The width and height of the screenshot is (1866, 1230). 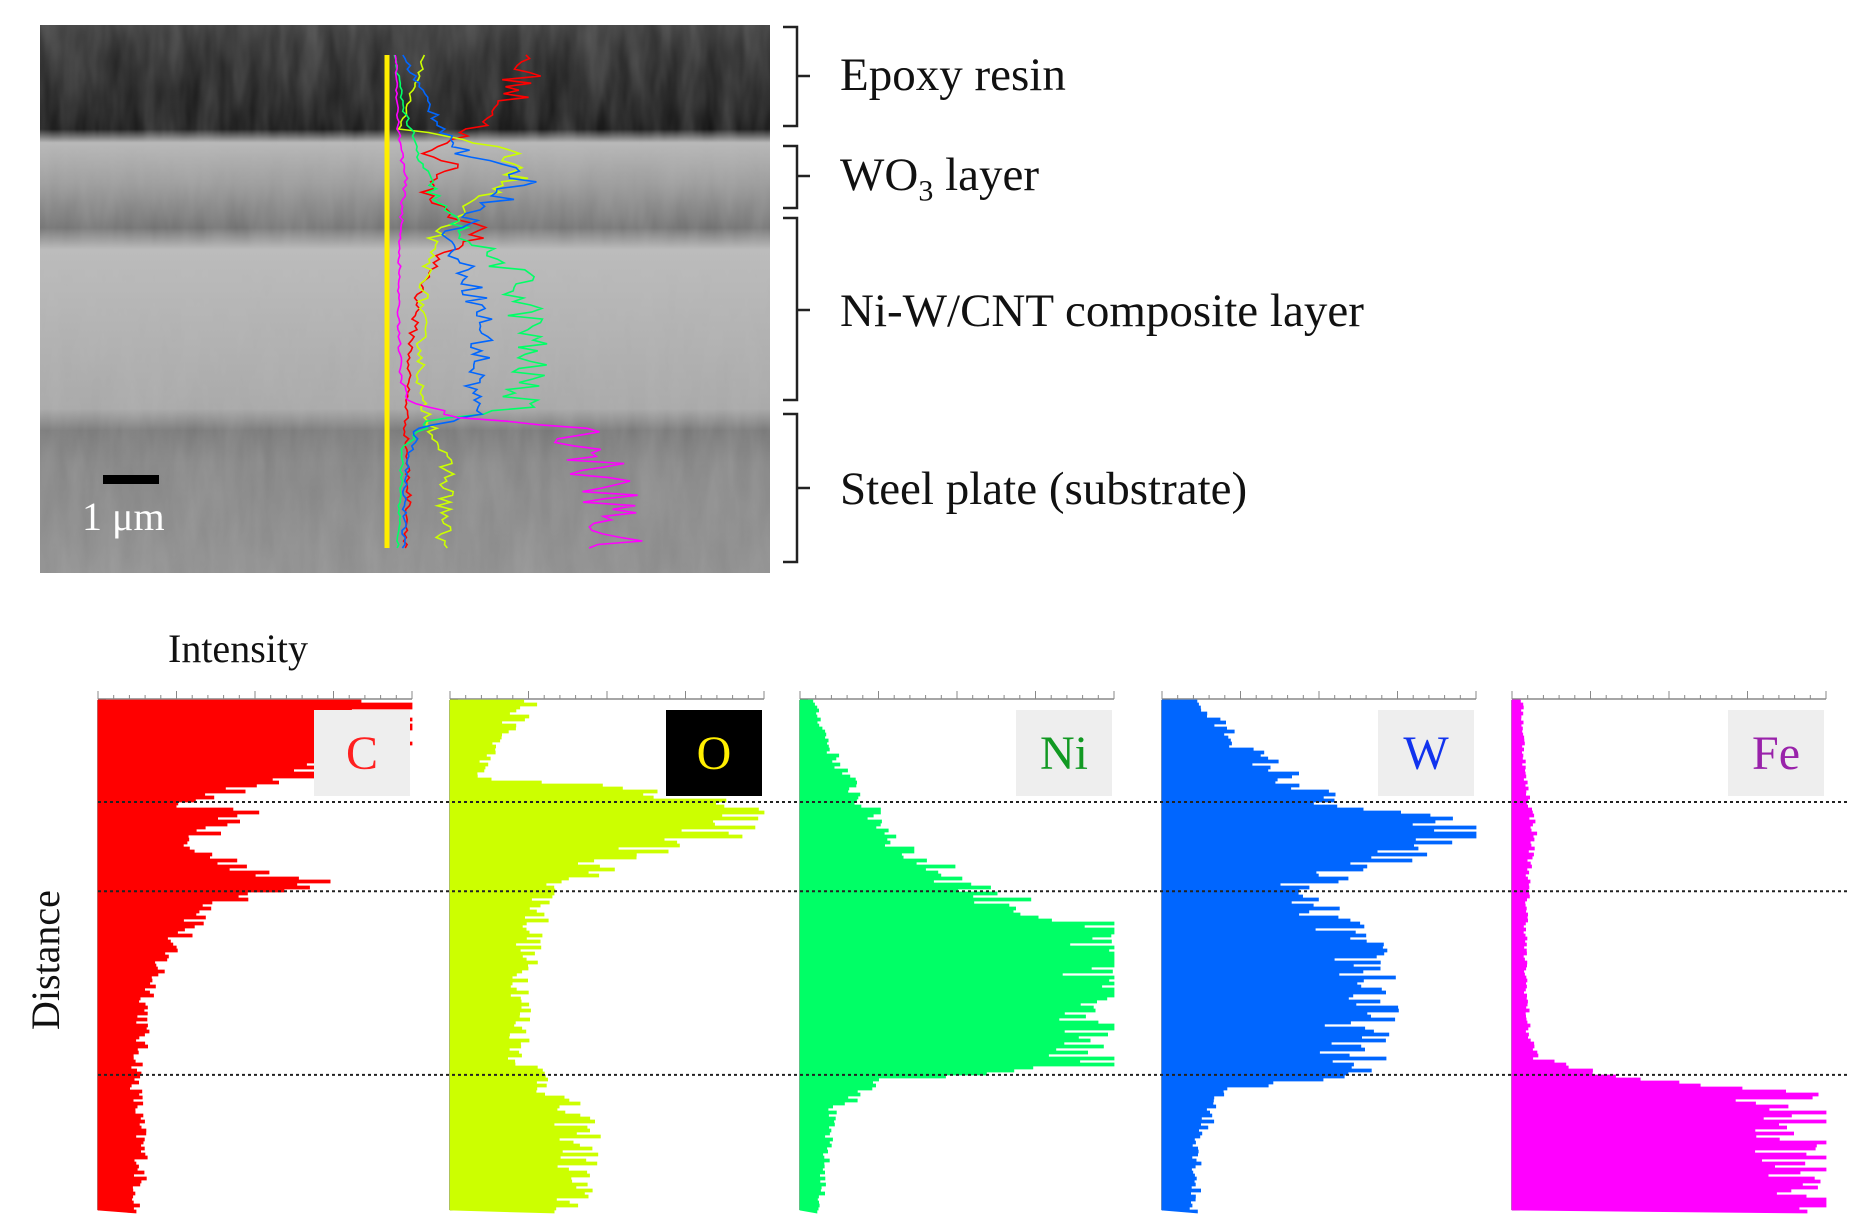 What do you see at coordinates (1102, 311) in the screenshot?
I see `label-niw-cnt-layer: Ni-W/CNT composite layer` at bounding box center [1102, 311].